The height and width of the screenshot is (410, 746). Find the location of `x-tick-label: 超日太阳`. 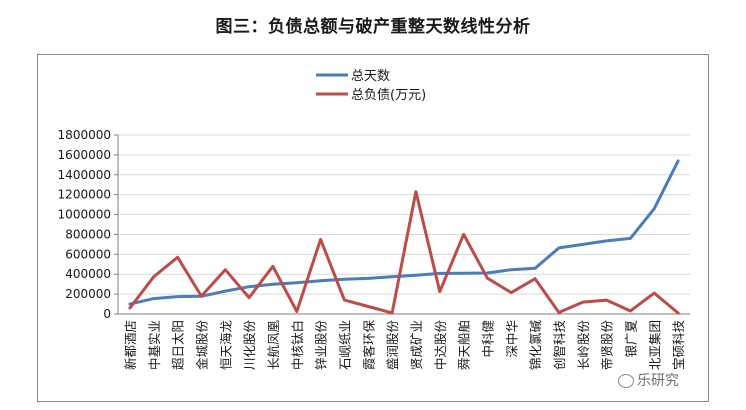

x-tick-label: 超日太阳 is located at coordinates (178, 345).